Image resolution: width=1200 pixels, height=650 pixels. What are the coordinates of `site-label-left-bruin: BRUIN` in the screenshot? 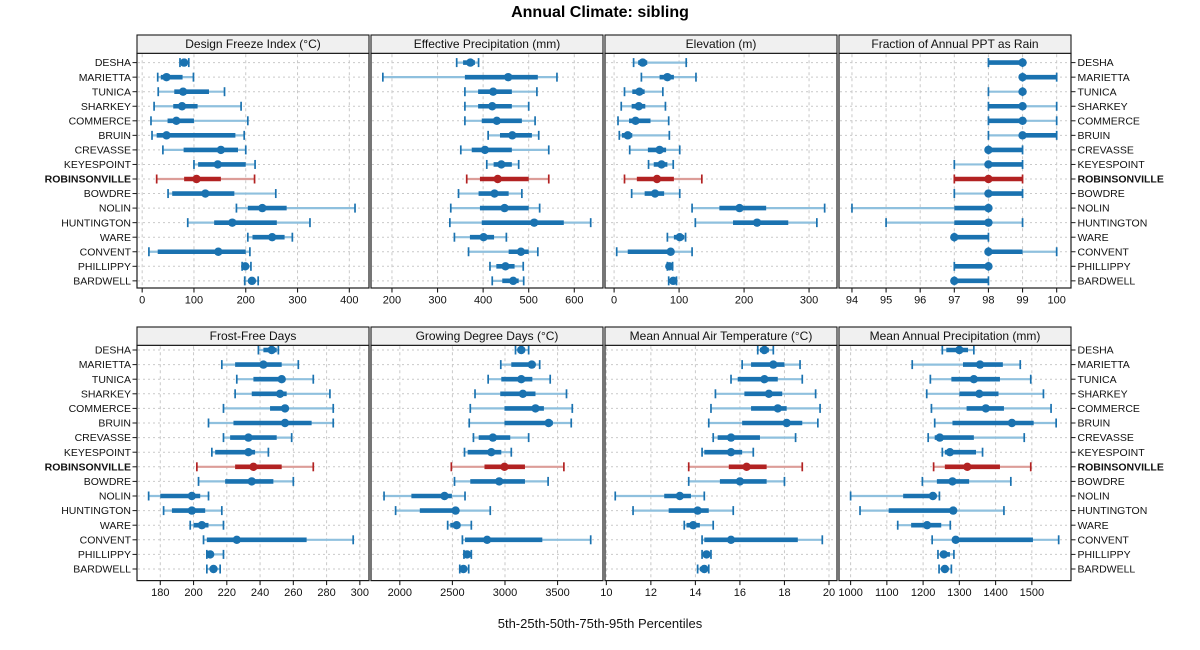 It's located at (114, 136).